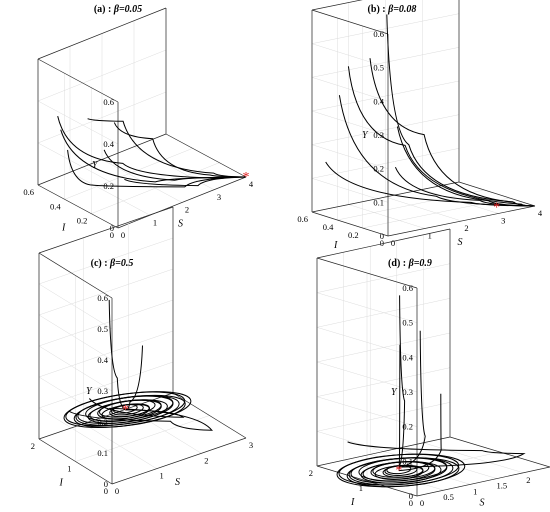 The width and height of the screenshot is (550, 512). Describe the element at coordinates (118, 9) in the screenshot. I see `panel-title: (a) : β=0.05` at that location.